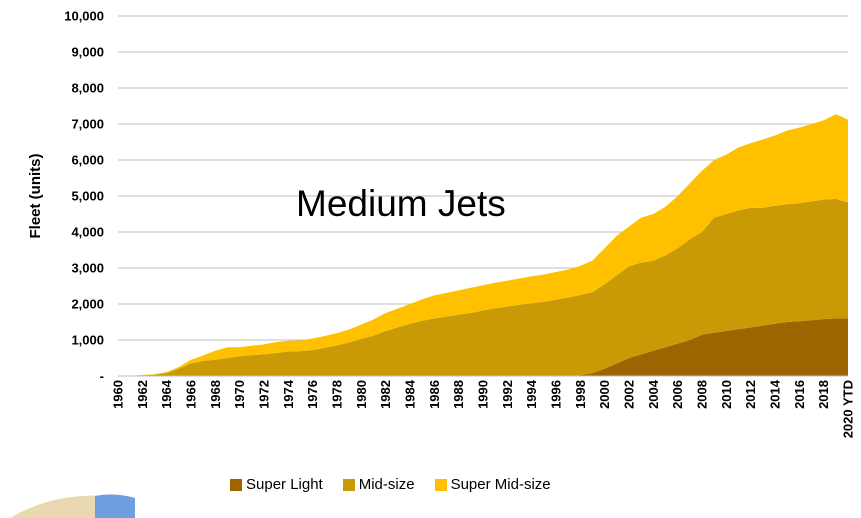 This screenshot has width=861, height=518. I want to click on x-tick-label: 1986, so click(434, 394).